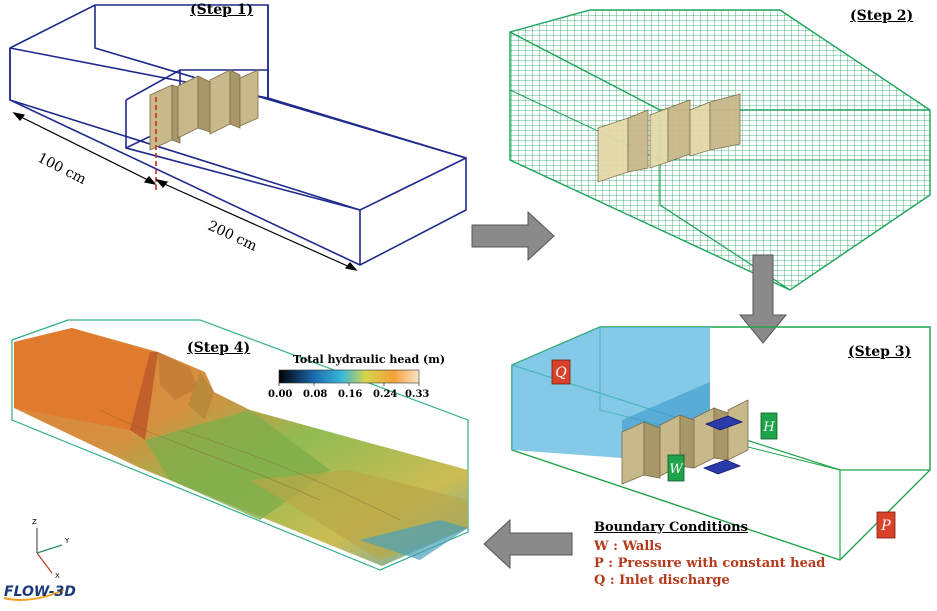 The width and height of the screenshot is (937, 611). What do you see at coordinates (34, 595) in the screenshot?
I see `flow3d-logo-swoosh` at bounding box center [34, 595].